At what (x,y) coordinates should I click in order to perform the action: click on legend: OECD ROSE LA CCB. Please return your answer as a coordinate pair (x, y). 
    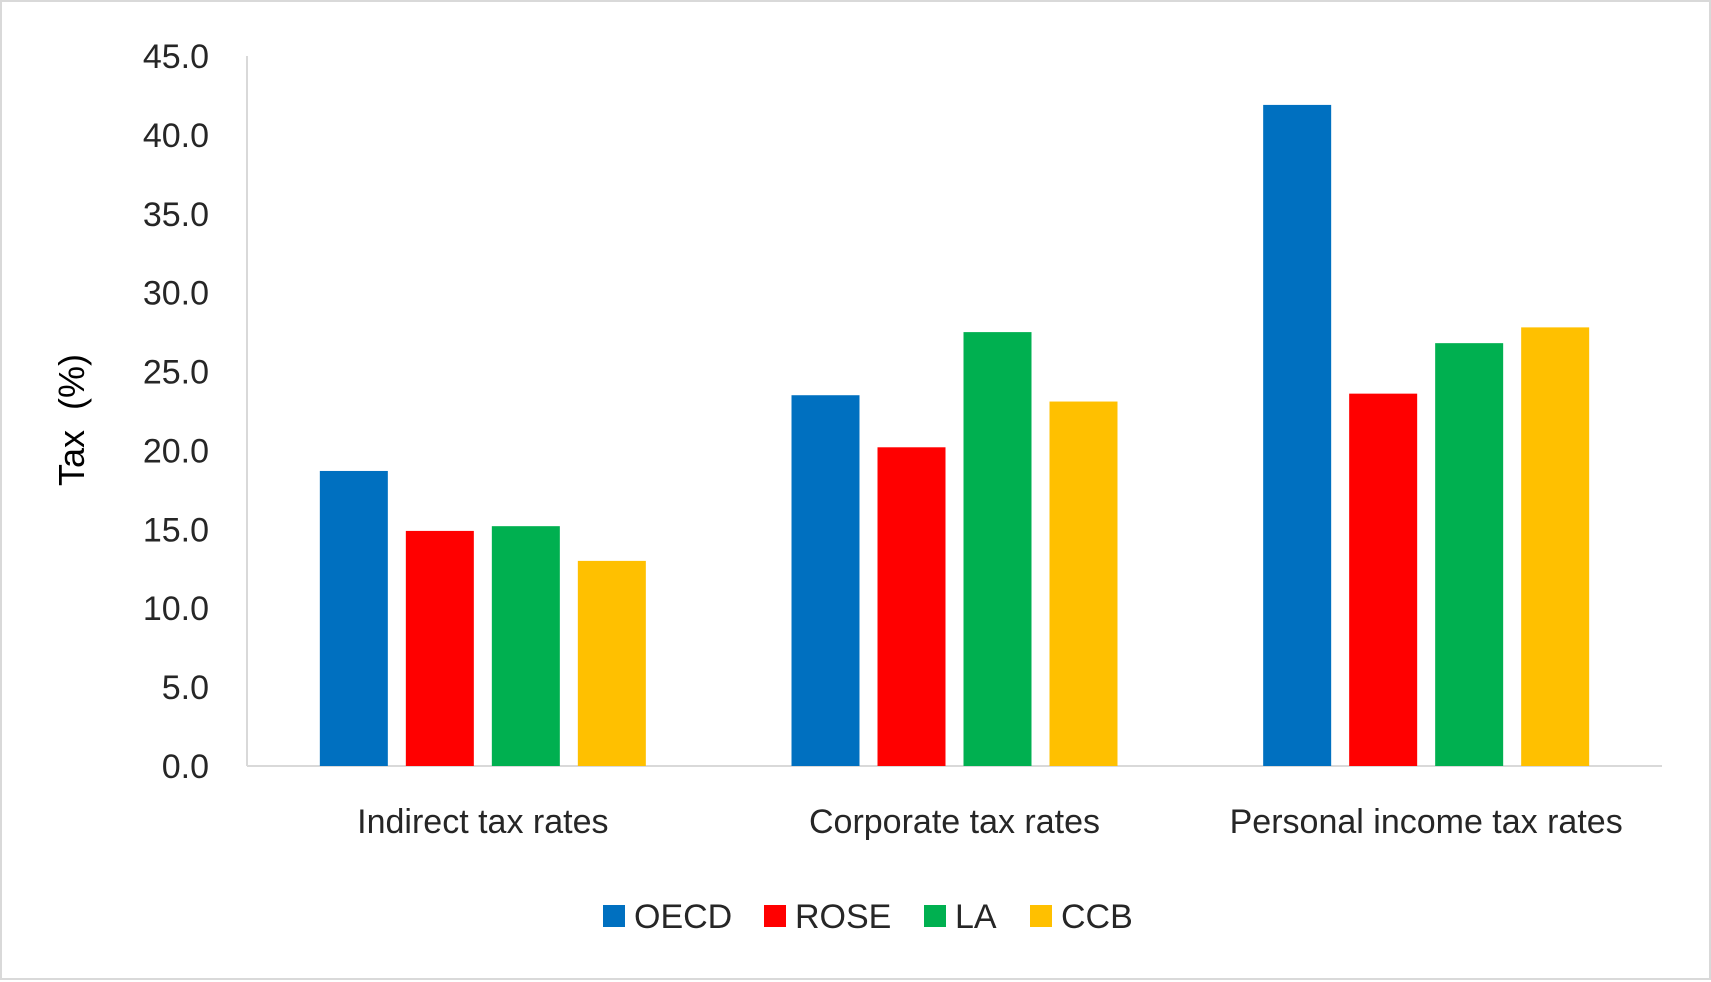
    Looking at the image, I should click on (868, 917).